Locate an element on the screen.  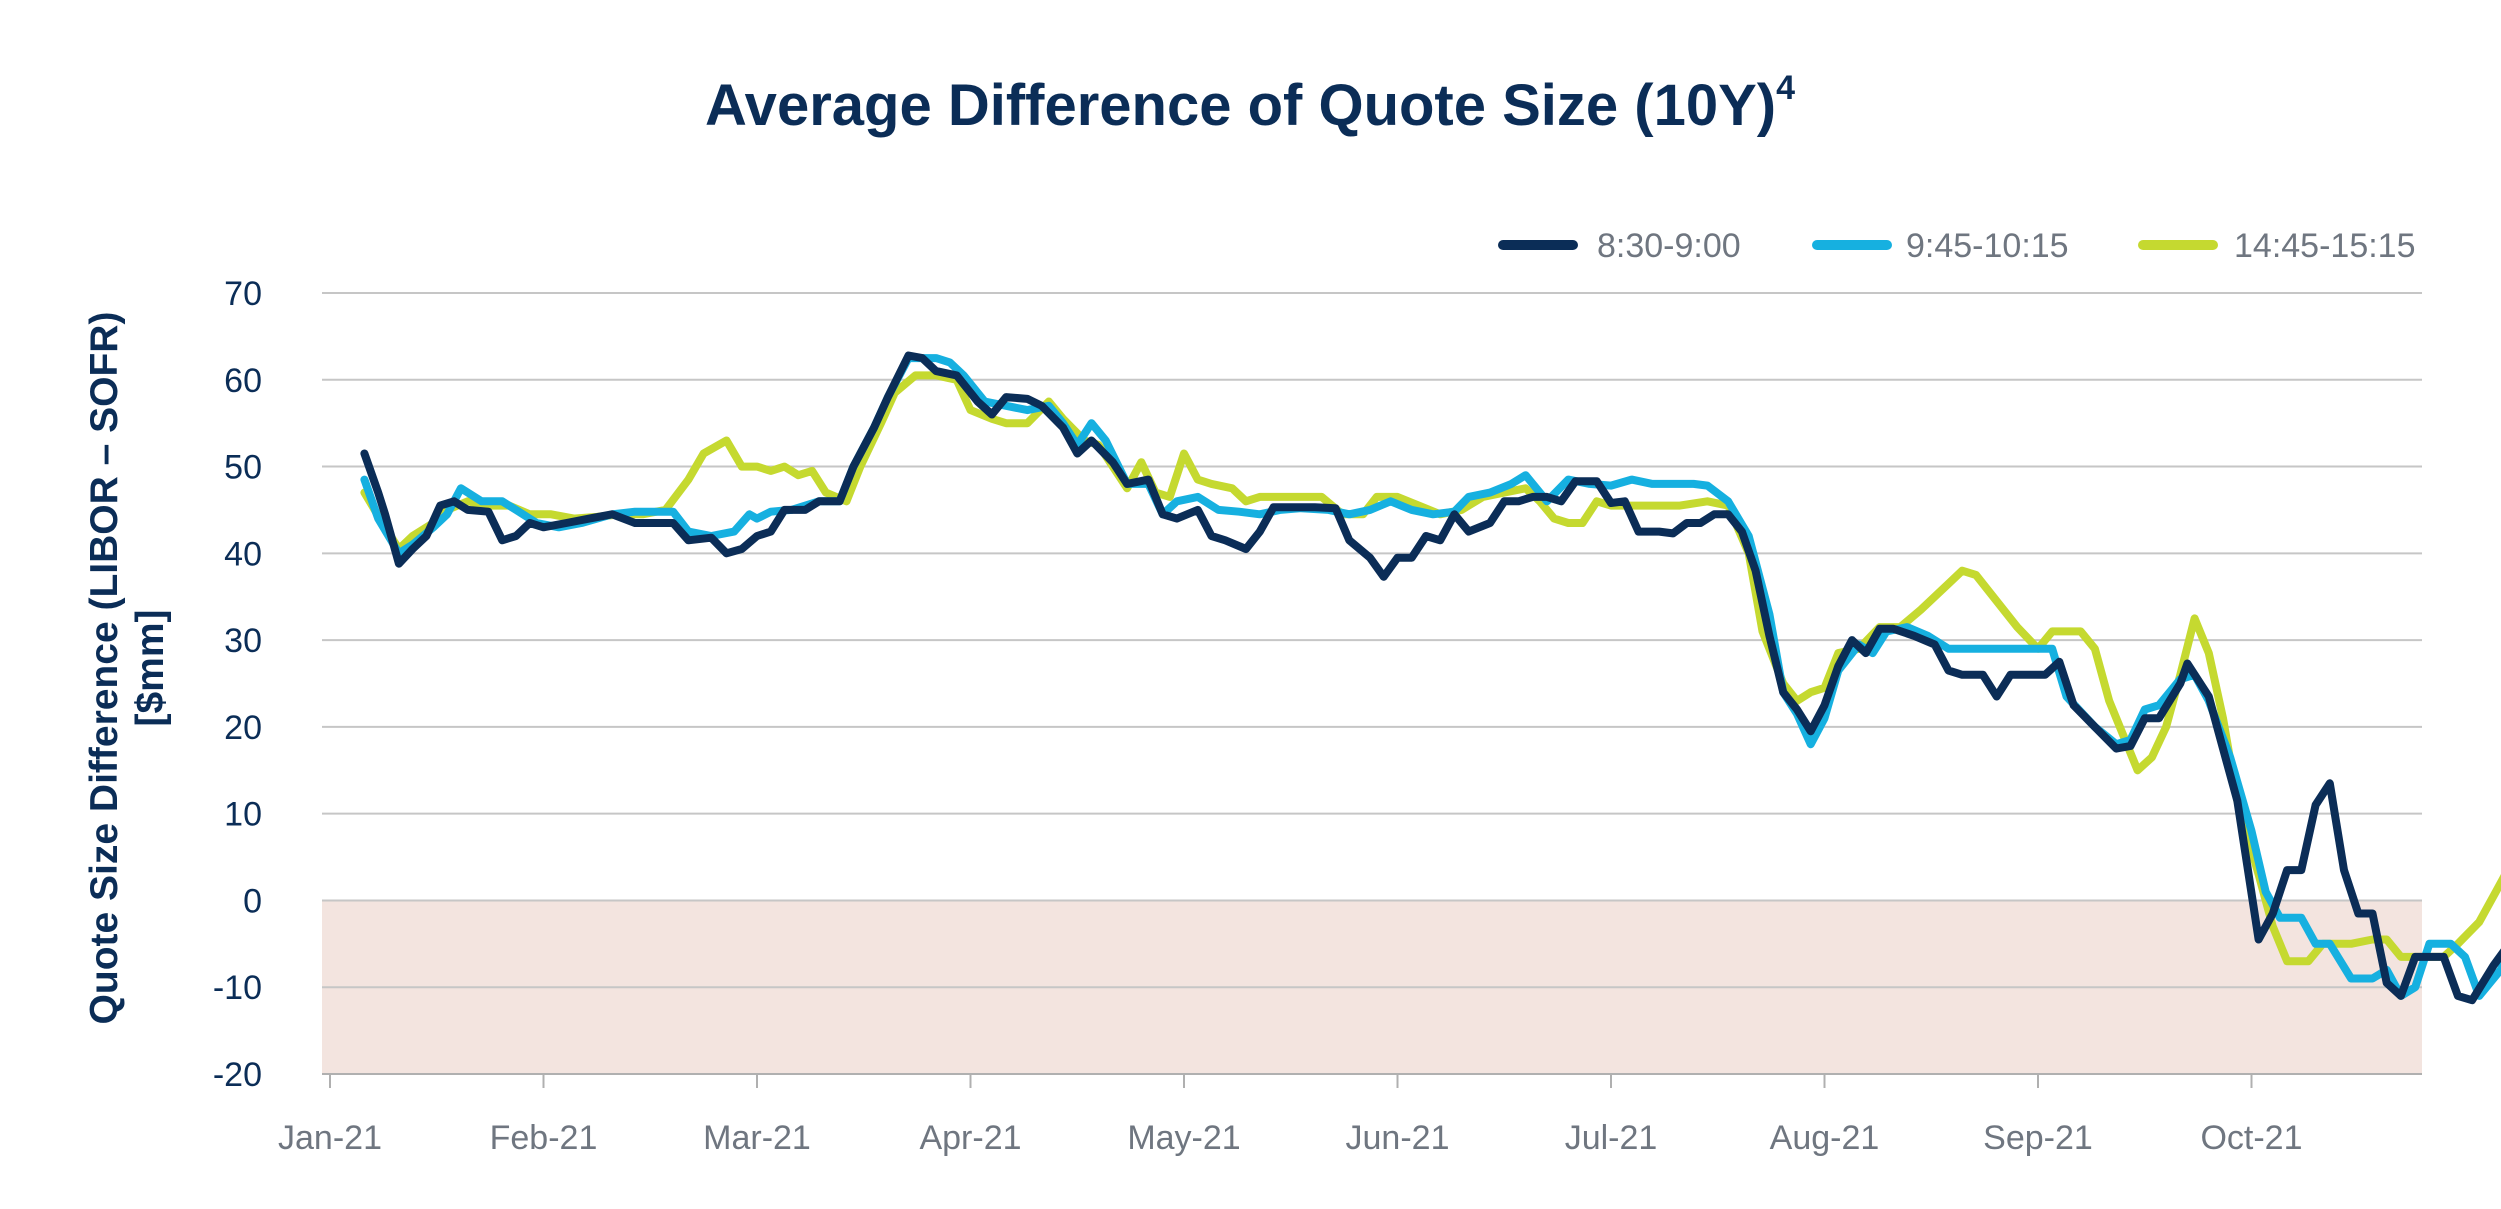
x-tick-label: Jan-21 is located at coordinates (330, 1138).